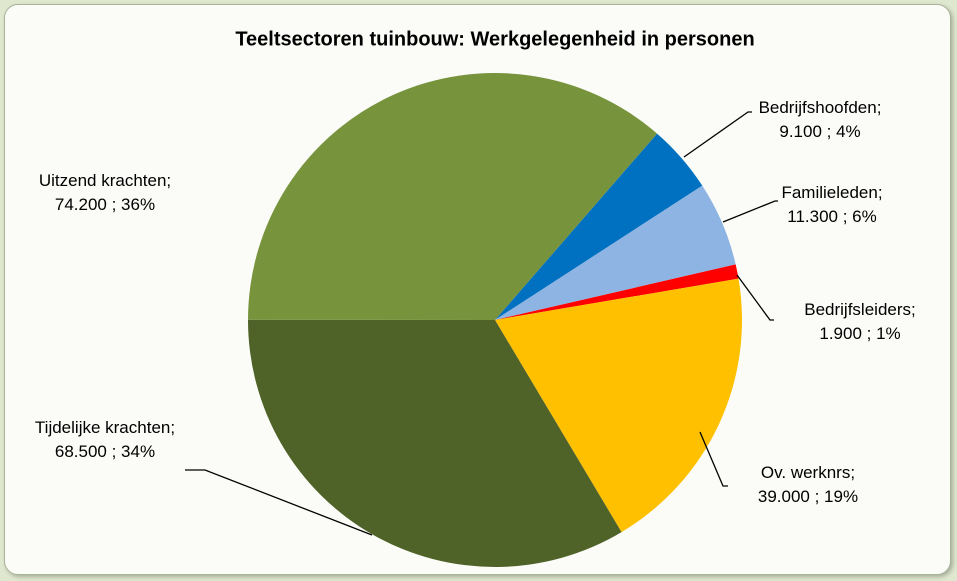  Describe the element at coordinates (832, 205) in the screenshot. I see `data-label: Familieleden; 11.300 ; 6%` at that location.